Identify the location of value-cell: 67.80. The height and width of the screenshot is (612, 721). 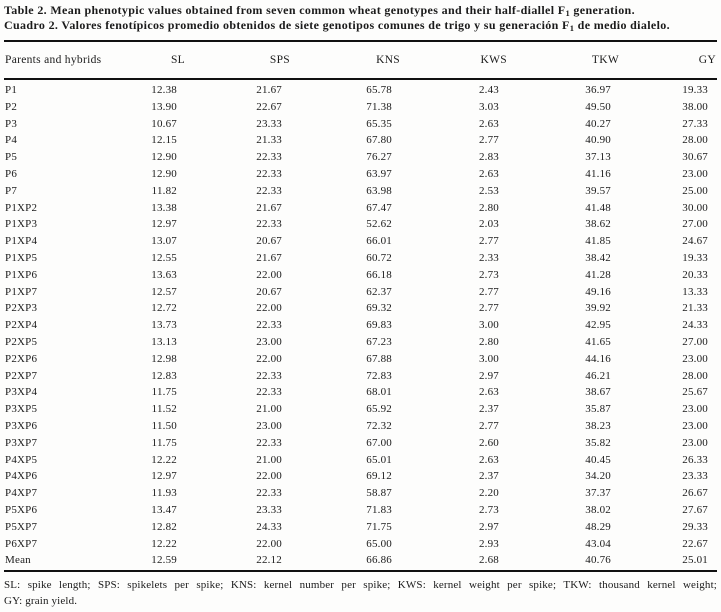
(379, 140).